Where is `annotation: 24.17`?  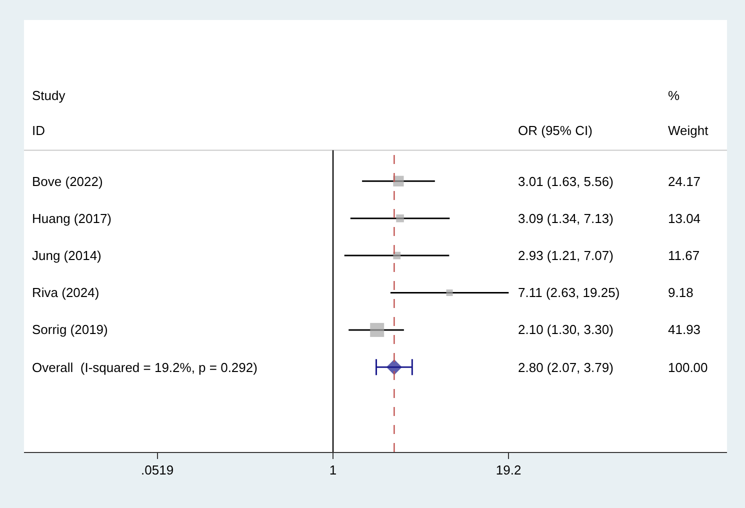
annotation: 24.17 is located at coordinates (684, 181).